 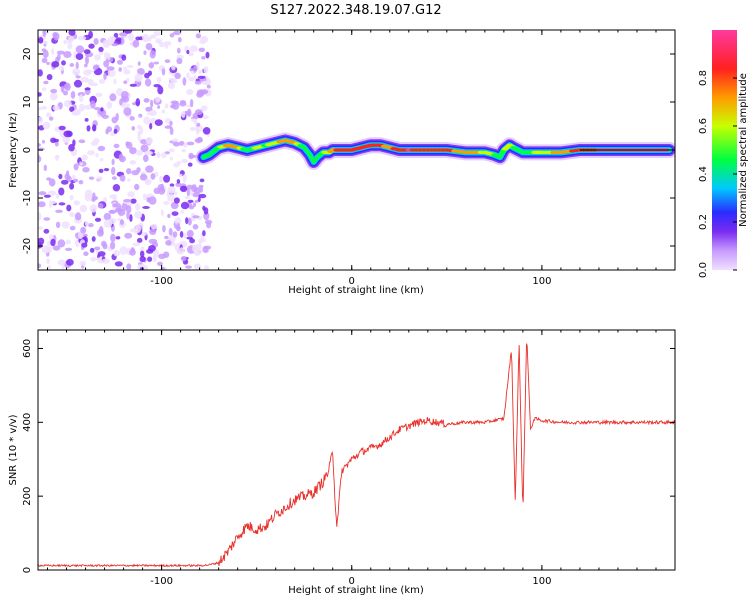 I want to click on spectrogram-xlabel: Height of straight line (km), so click(x=356, y=290).